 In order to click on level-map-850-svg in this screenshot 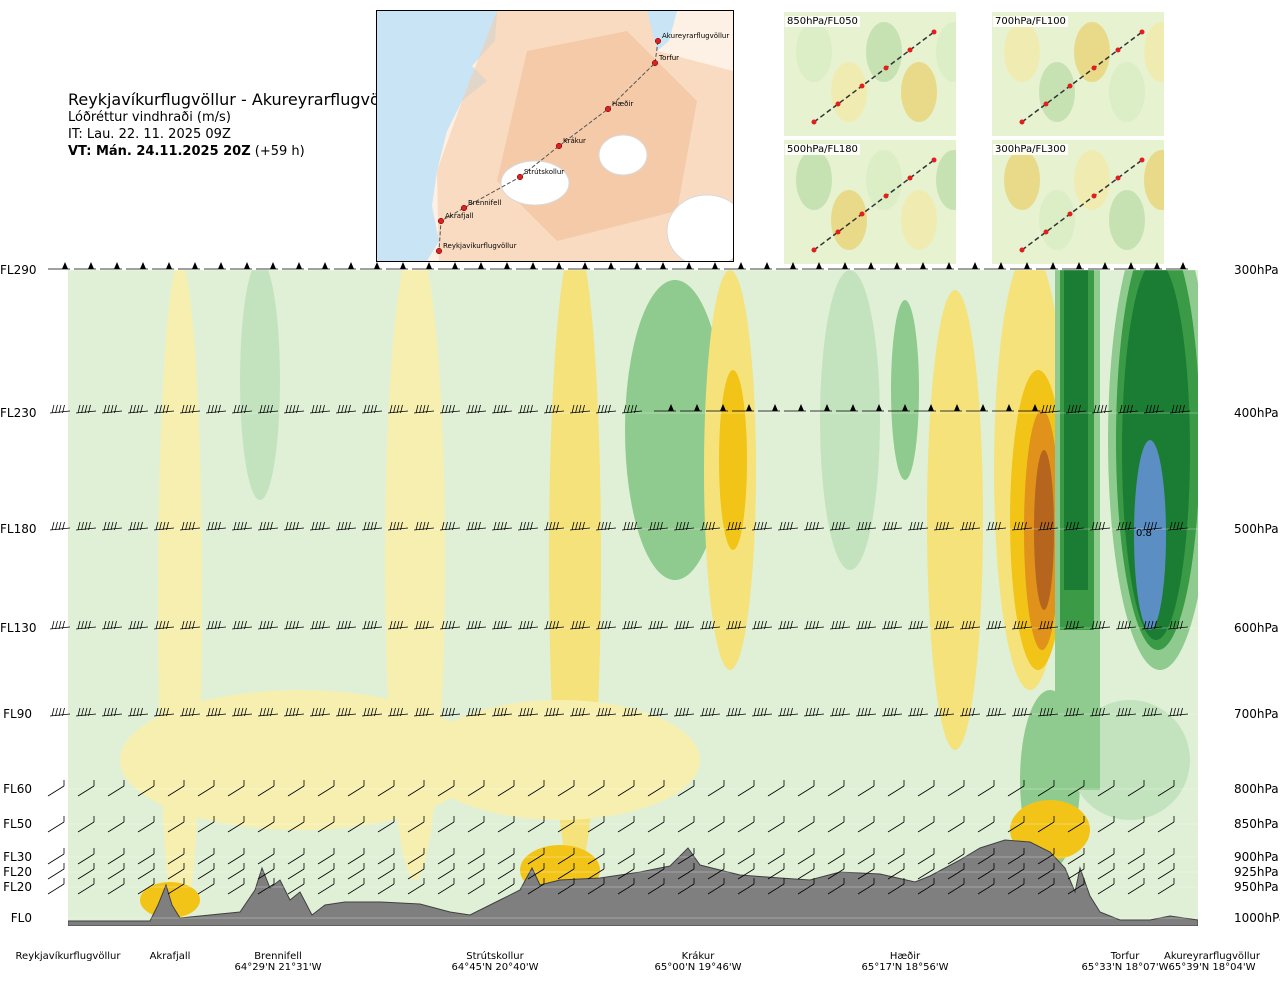, I will do `click(876, 73)`.